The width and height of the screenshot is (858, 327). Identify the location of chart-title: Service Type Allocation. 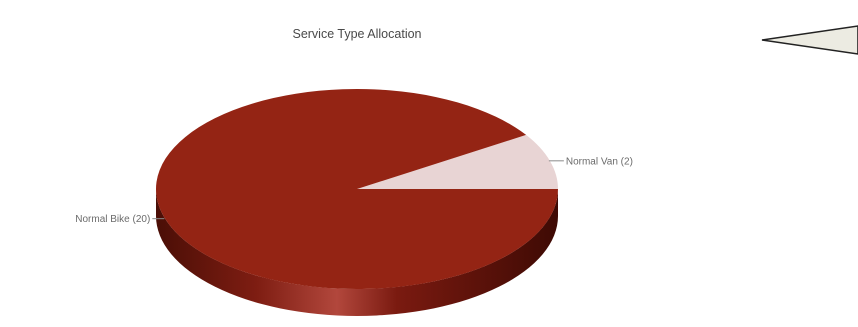
(356, 34).